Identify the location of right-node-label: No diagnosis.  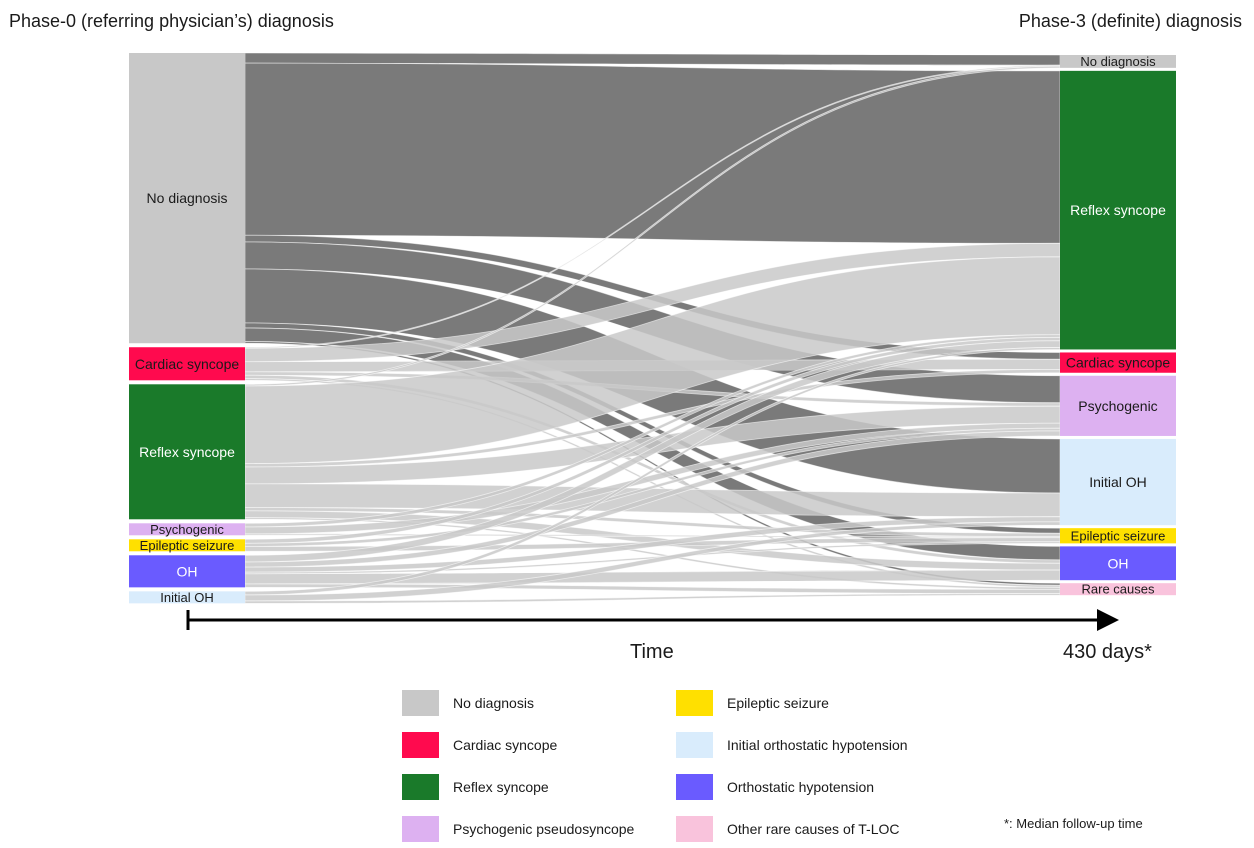
(1118, 61).